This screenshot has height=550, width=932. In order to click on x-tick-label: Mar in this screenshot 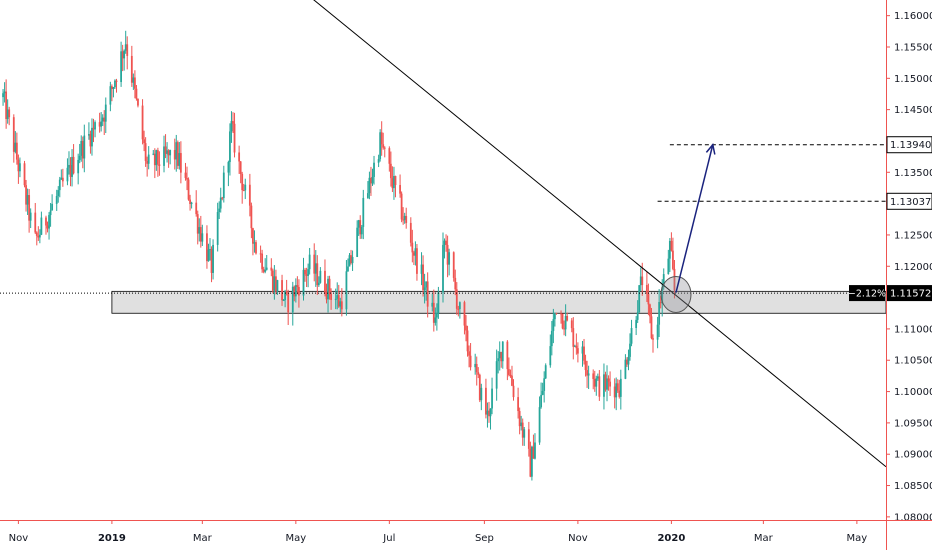, I will do `click(764, 538)`.